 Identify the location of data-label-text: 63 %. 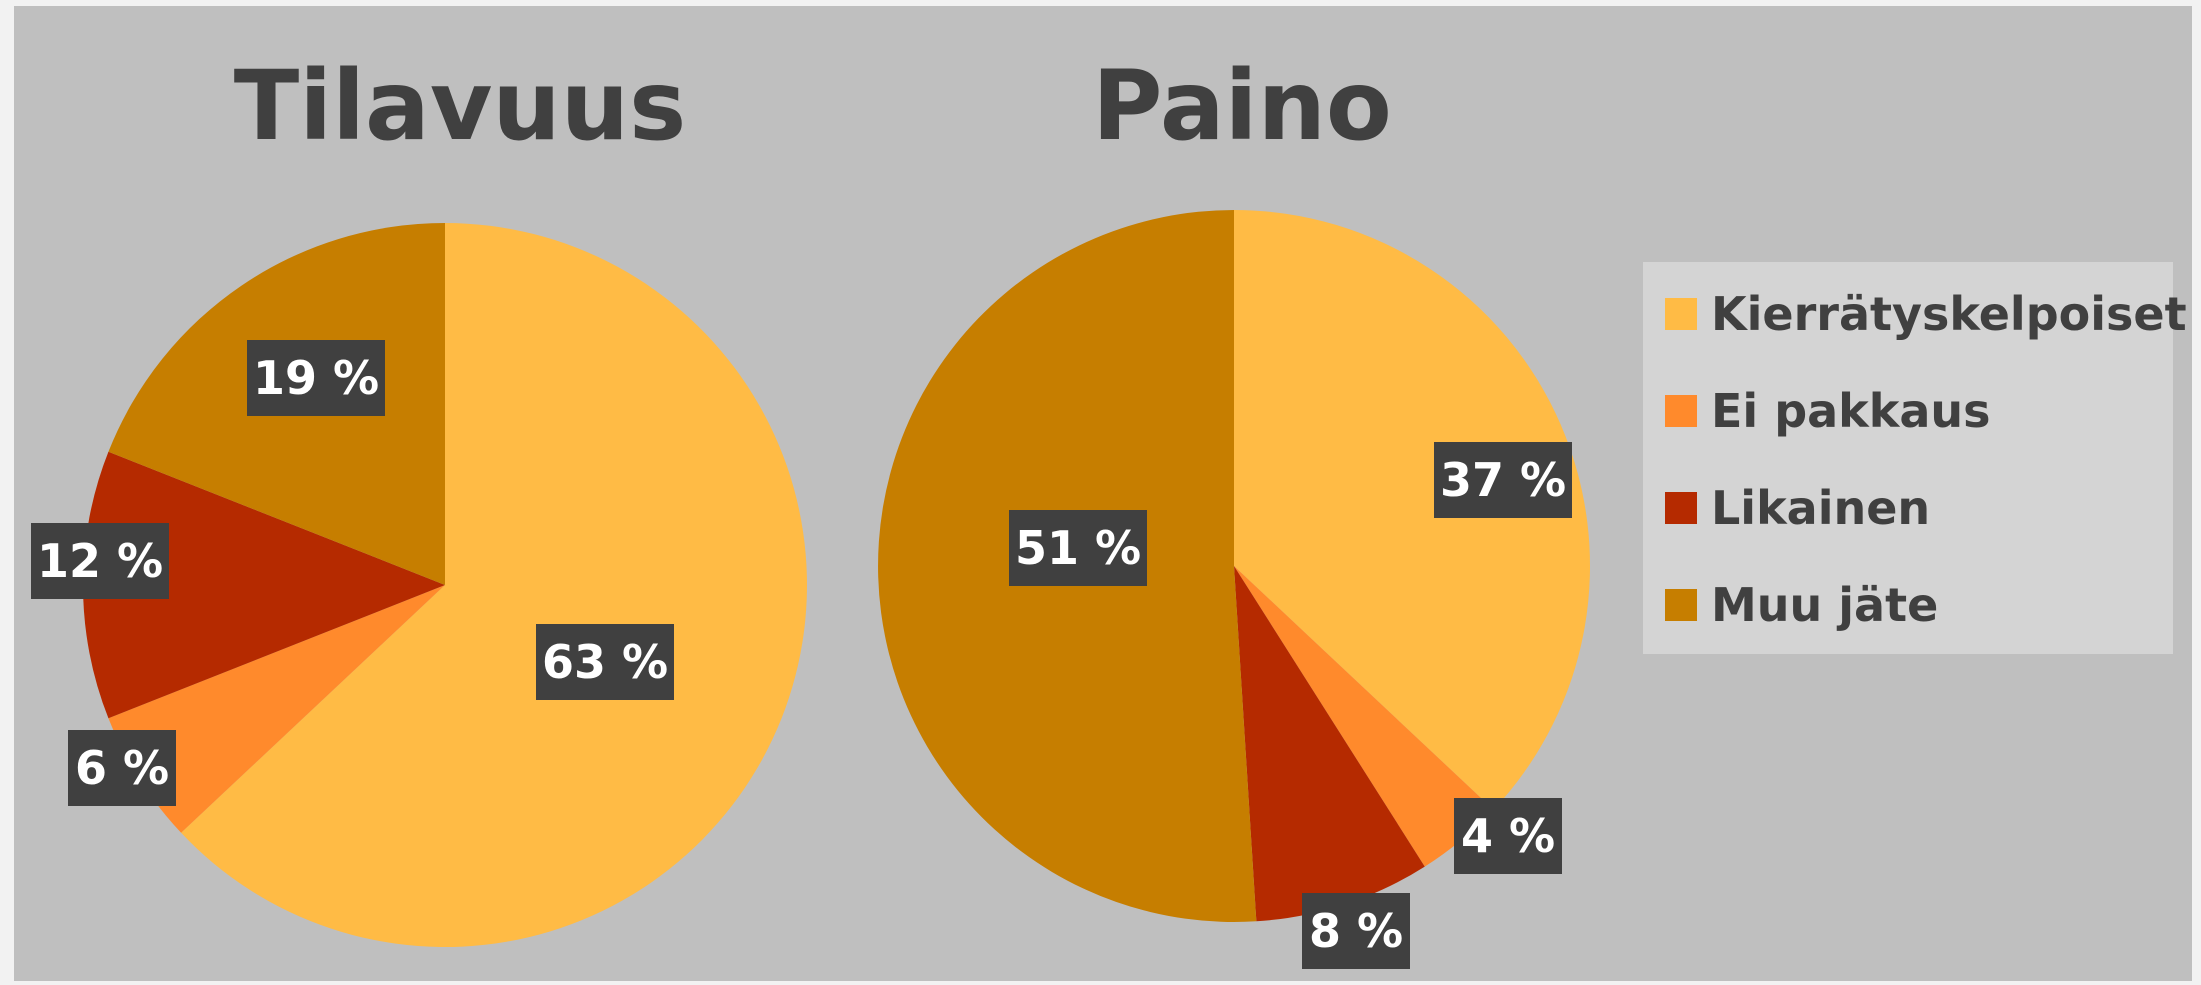
(605, 662).